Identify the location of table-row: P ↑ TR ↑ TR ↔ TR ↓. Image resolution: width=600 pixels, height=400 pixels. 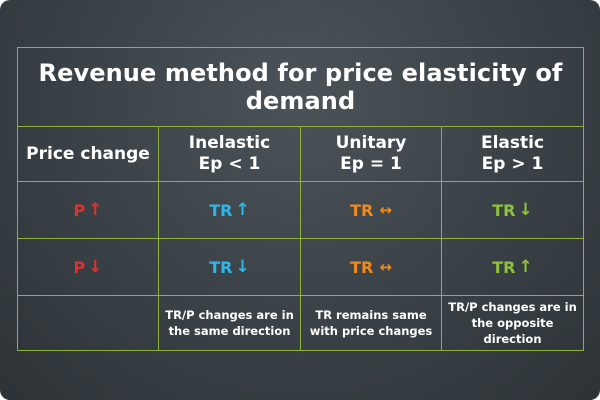
(301, 210).